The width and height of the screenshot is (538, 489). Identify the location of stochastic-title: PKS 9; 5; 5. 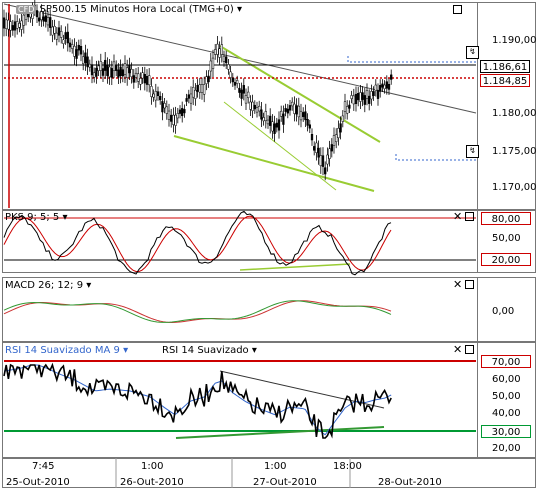
(32, 217).